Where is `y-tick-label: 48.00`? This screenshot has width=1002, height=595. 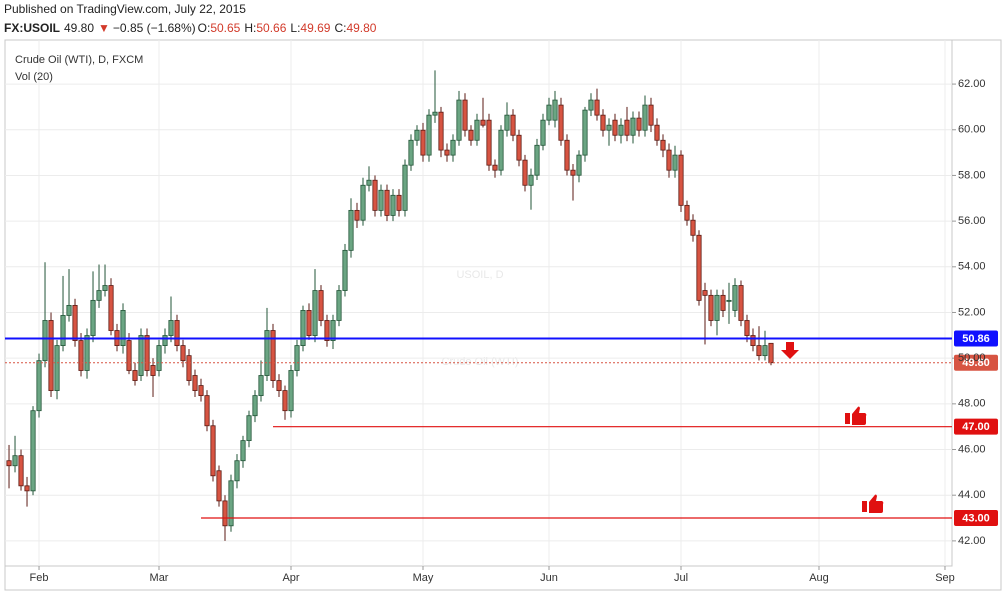 y-tick-label: 48.00 is located at coordinates (972, 404).